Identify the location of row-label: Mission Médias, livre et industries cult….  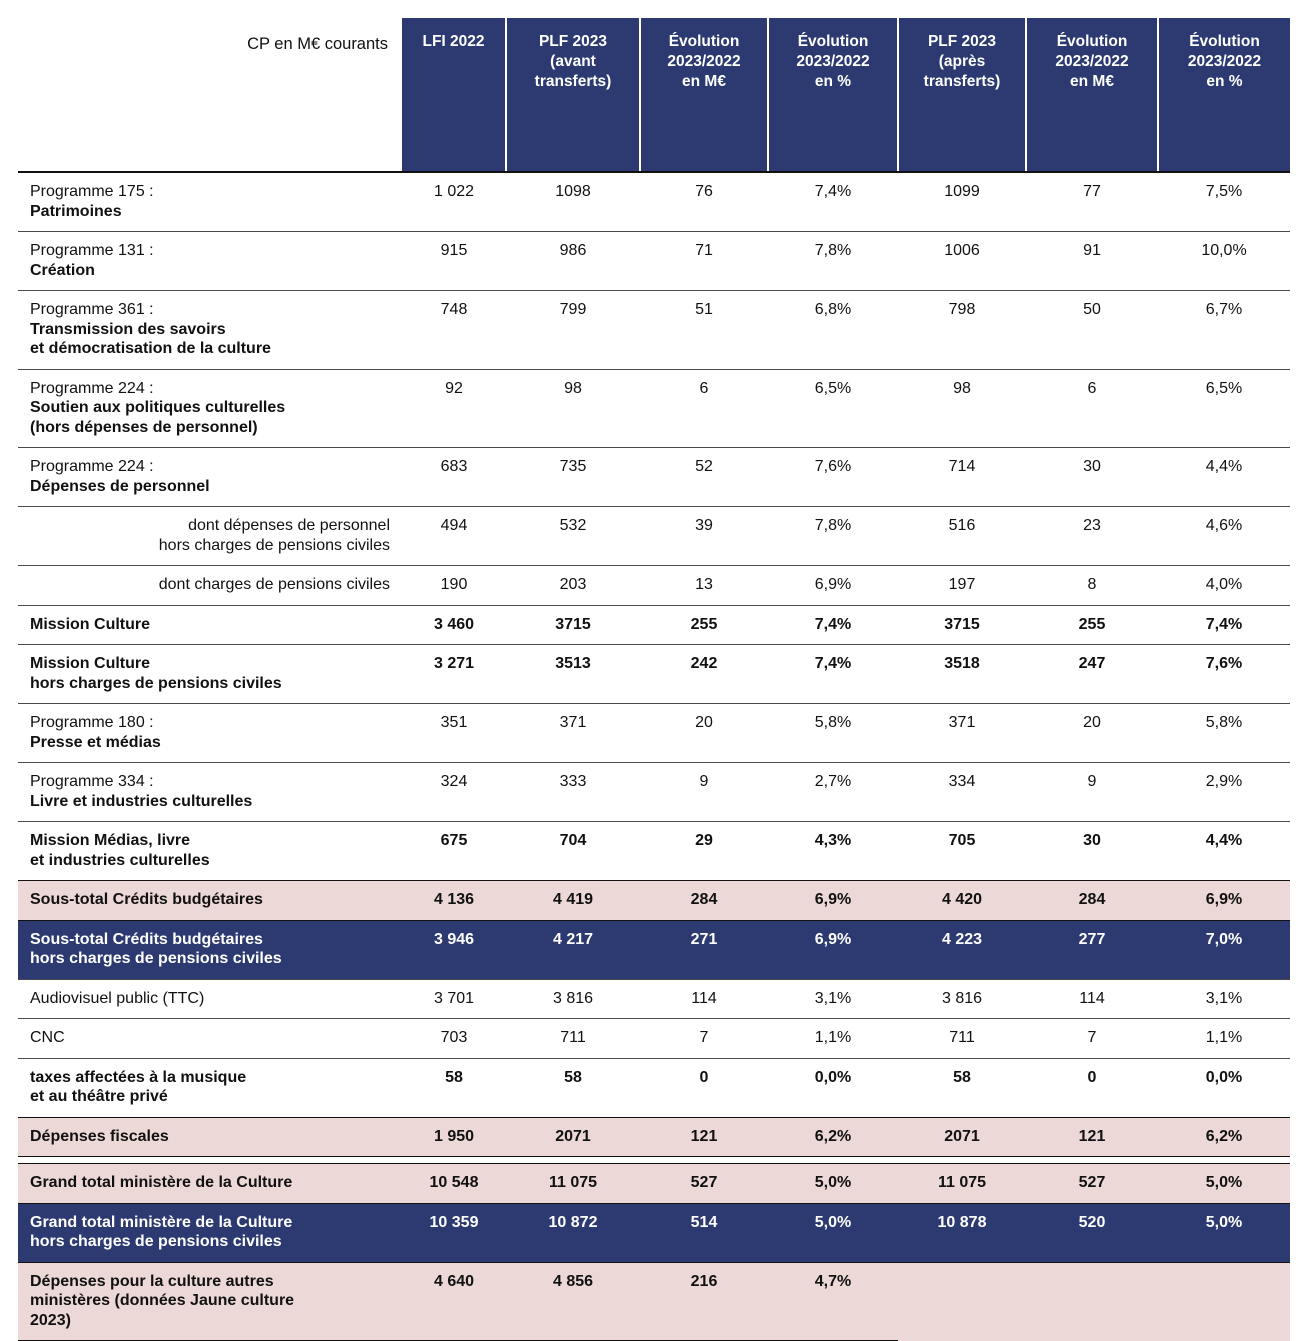
(210, 851).